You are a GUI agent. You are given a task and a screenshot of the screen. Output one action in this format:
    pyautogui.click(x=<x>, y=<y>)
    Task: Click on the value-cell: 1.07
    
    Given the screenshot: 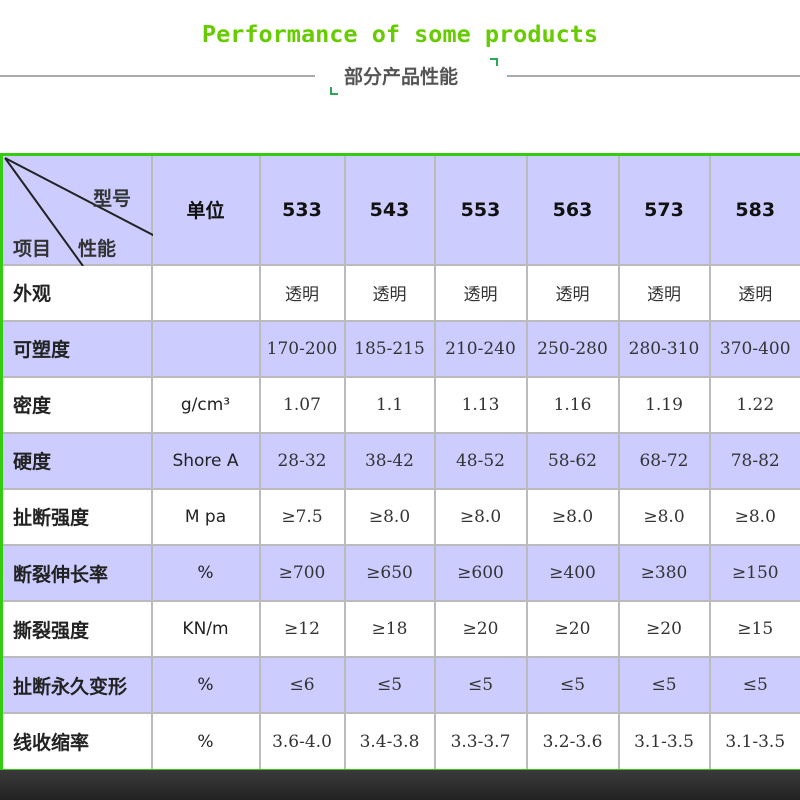 What is the action you would take?
    pyautogui.click(x=302, y=404)
    